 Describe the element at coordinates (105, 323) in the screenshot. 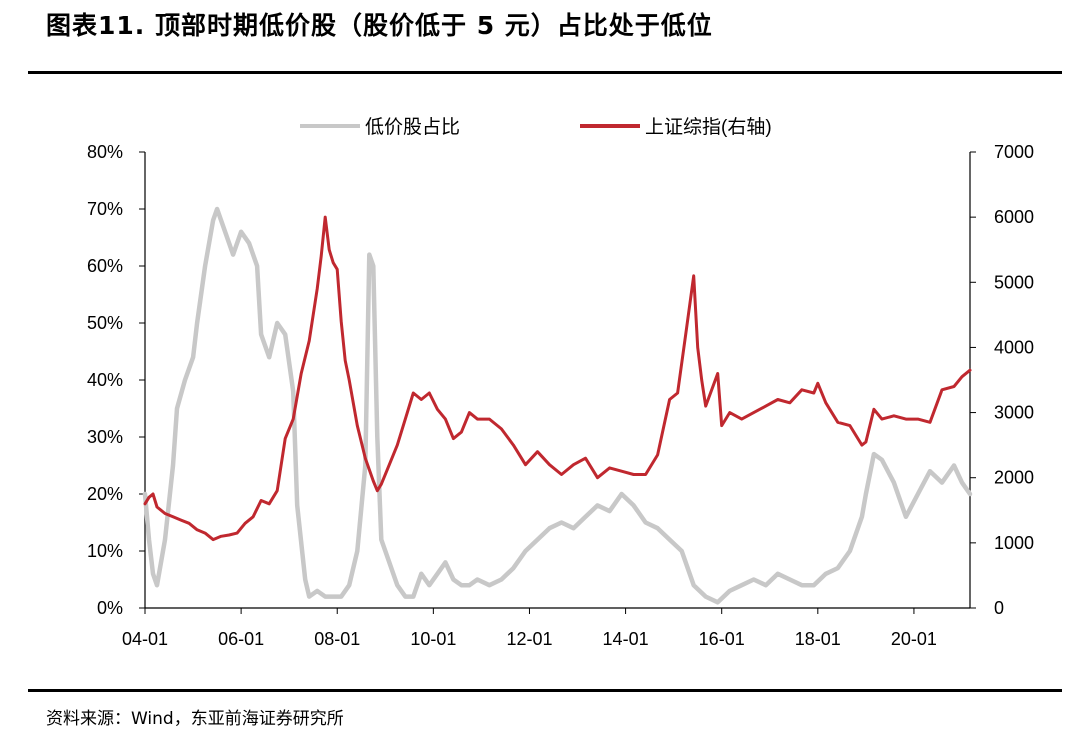

I see `left-axis-tick-label: 50%` at that location.